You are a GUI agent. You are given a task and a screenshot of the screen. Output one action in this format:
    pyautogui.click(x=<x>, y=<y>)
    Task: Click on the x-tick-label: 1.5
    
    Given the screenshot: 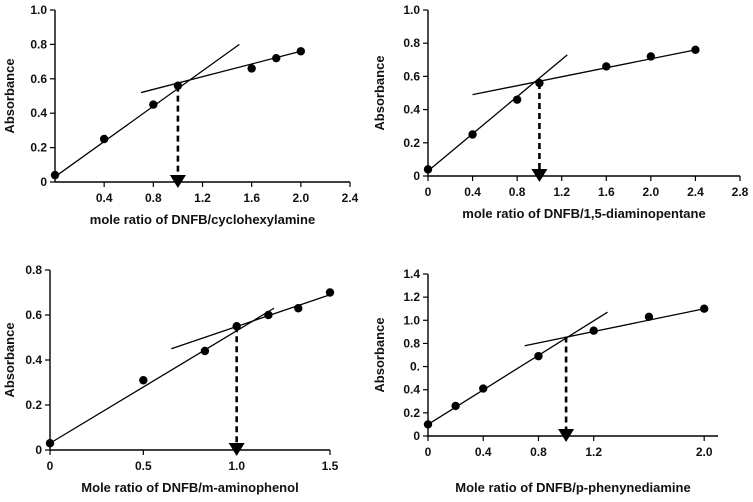 What is the action you would take?
    pyautogui.click(x=330, y=466)
    